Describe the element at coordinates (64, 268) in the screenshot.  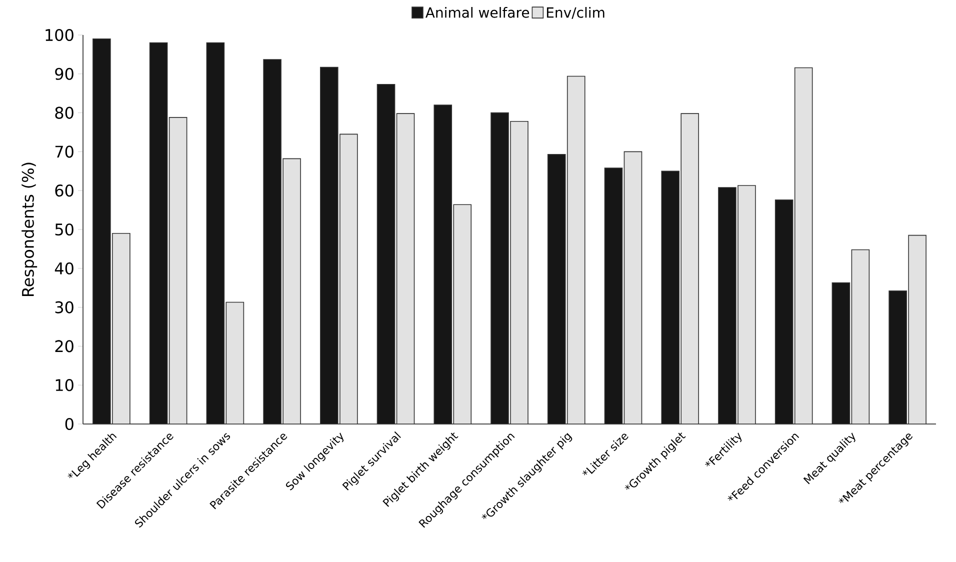
I see `y-tick-label: 40` at that location.